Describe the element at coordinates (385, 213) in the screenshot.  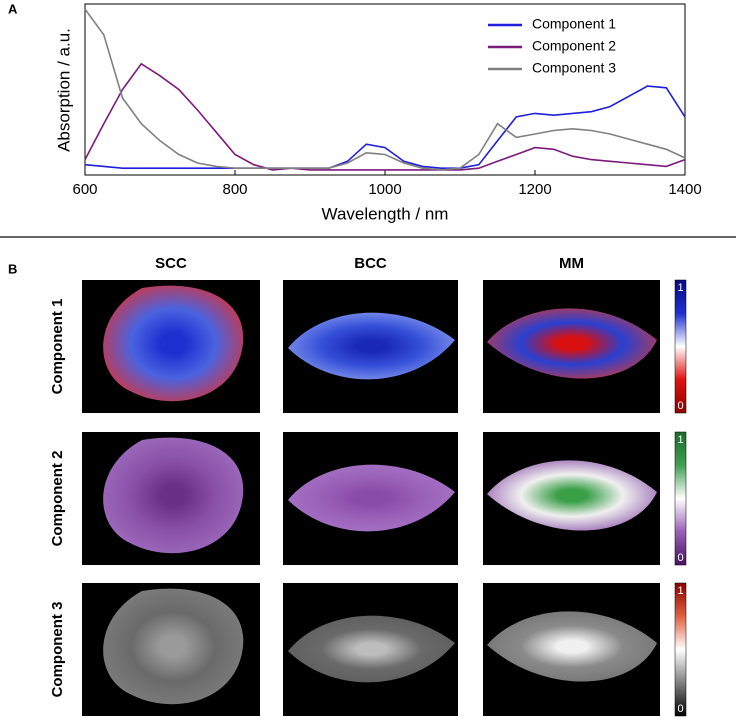
I see `x-axis-label: Wavelength / nm` at that location.